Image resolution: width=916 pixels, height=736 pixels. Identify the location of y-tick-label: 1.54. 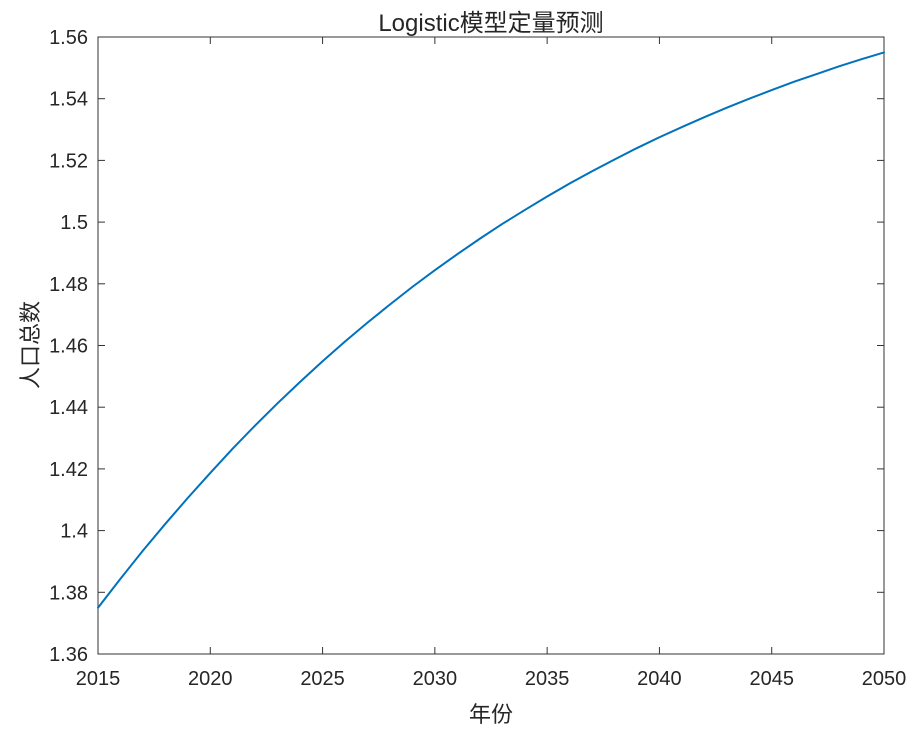
(68, 100).